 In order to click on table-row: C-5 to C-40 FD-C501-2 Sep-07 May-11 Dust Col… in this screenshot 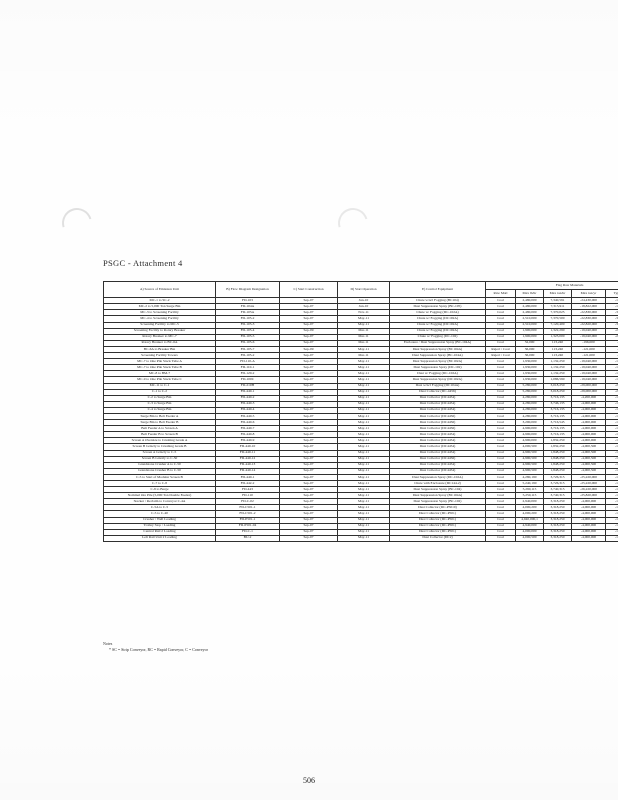, I will do `click(360, 514)`.